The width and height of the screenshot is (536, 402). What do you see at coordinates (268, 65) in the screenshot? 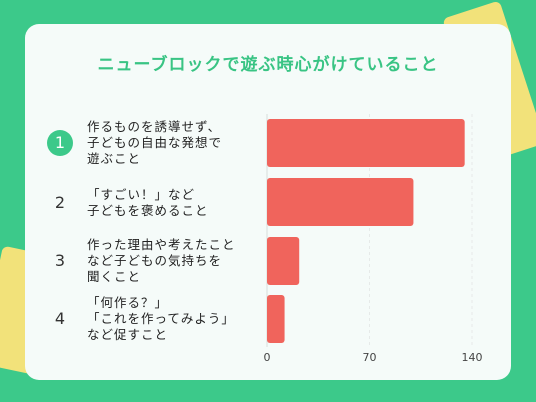
I see `chart-title: ニューブロックで遊ぶ時心がけていること` at bounding box center [268, 65].